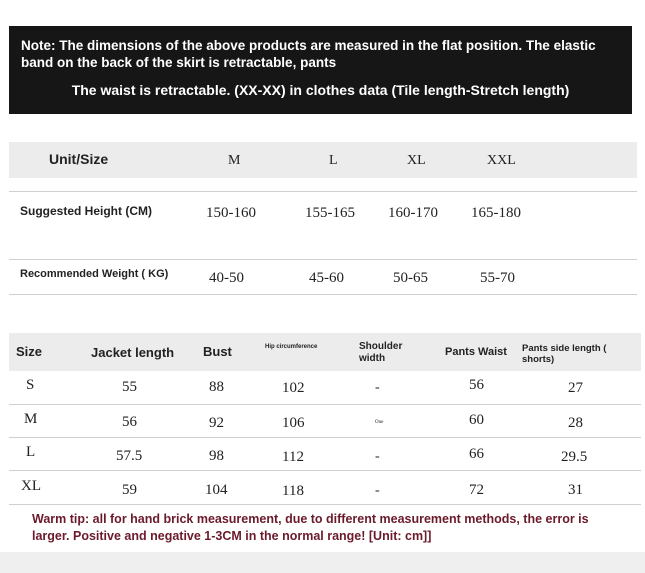 This screenshot has height=573, width=645. I want to click on row-m-jacket-length: 56, so click(129, 422).